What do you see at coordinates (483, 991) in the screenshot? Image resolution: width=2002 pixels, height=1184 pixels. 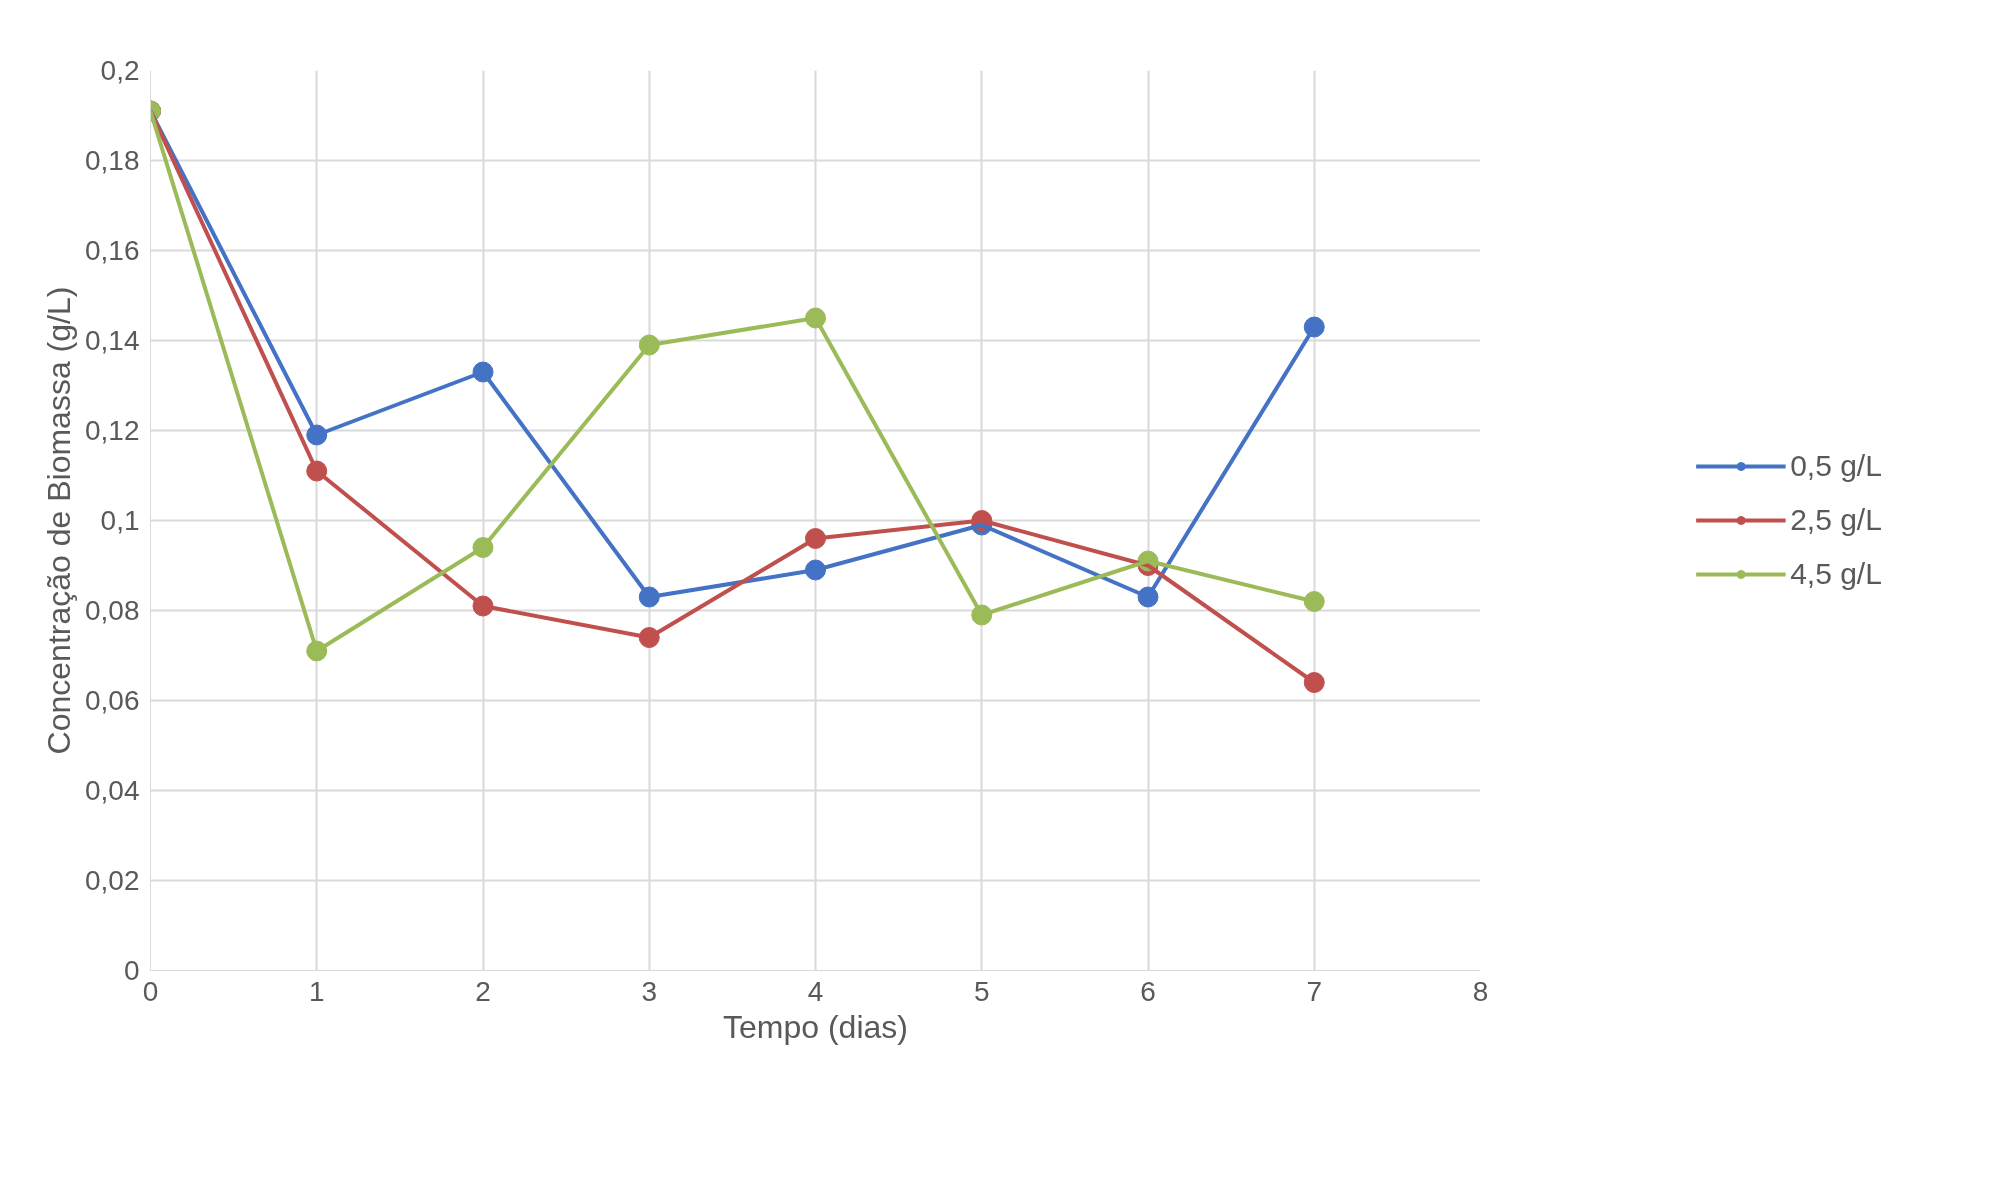 I see `x-tick-label: 2` at bounding box center [483, 991].